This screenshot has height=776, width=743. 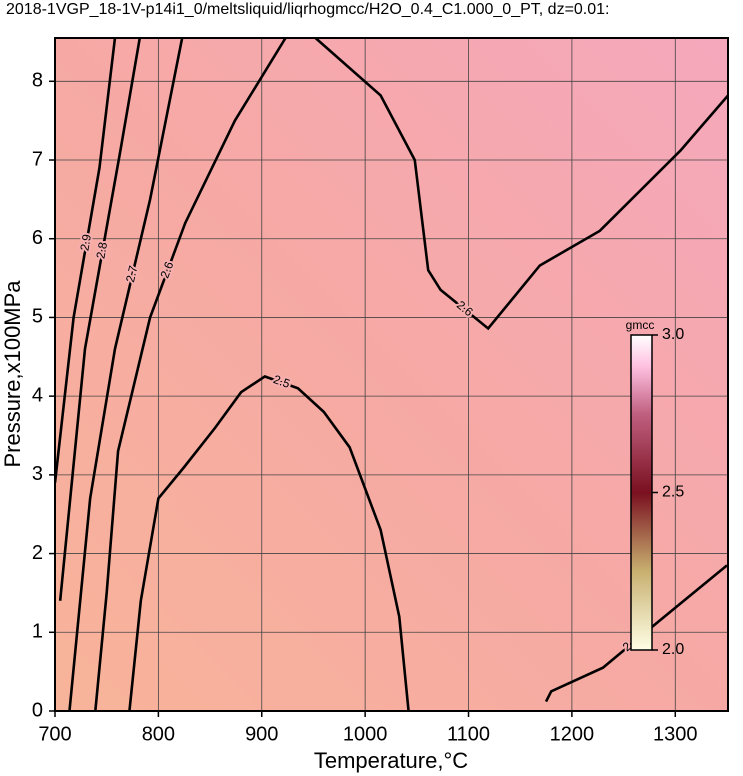 What do you see at coordinates (101, 250) in the screenshot?
I see `contour-label: 2.8` at bounding box center [101, 250].